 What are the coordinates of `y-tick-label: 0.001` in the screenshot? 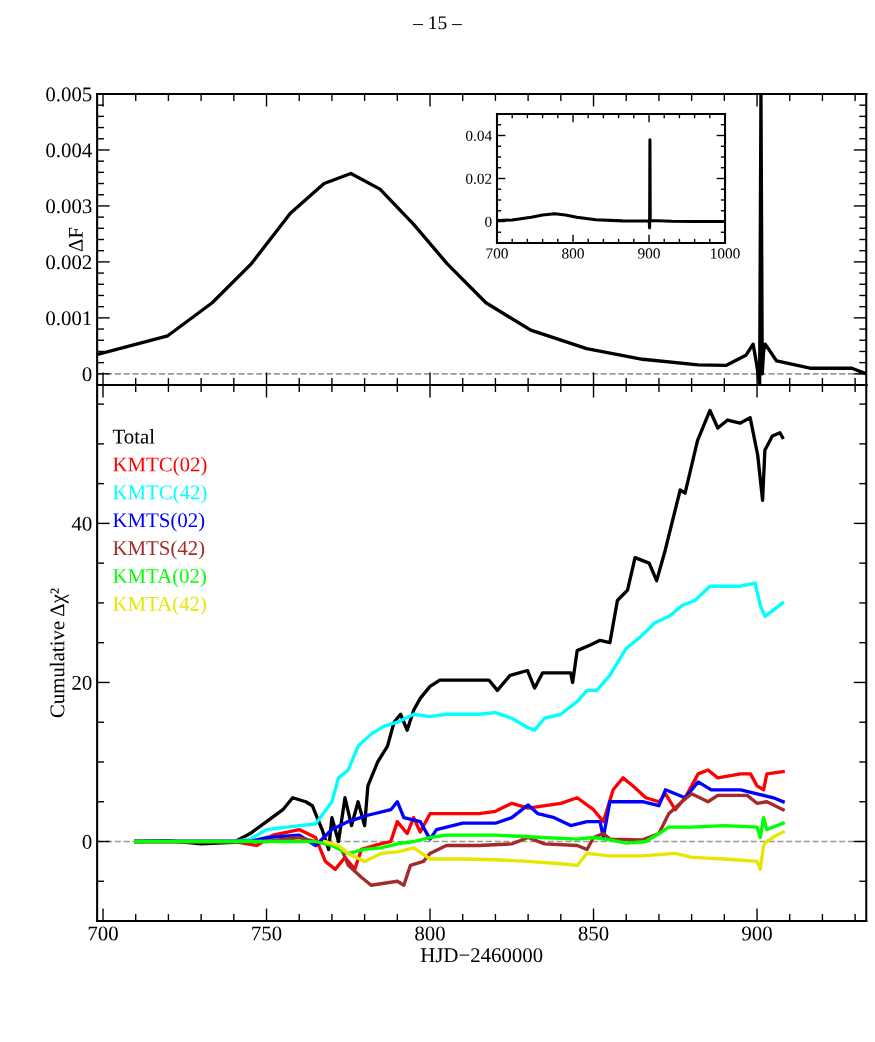 It's located at (69, 318).